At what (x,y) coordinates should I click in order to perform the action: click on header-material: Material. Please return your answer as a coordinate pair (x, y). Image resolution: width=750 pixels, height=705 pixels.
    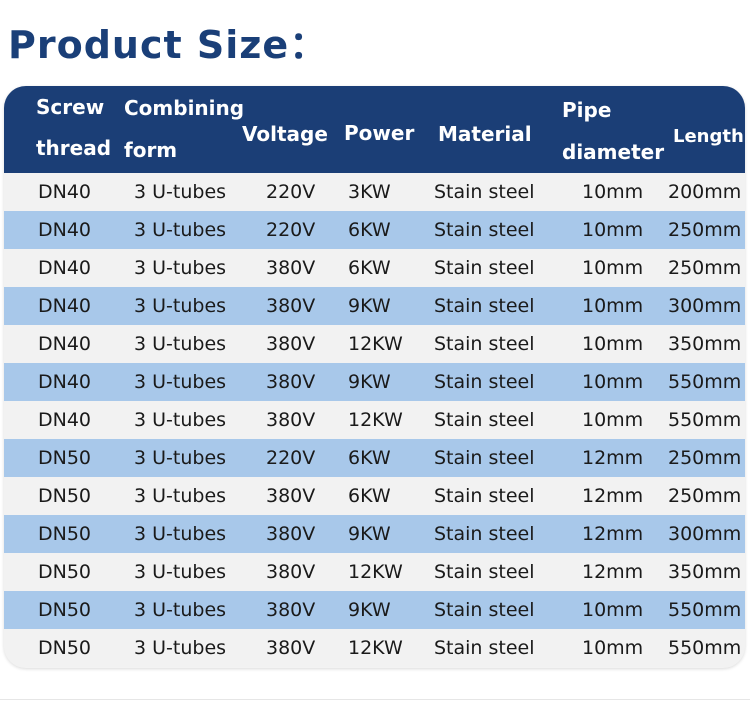
    Looking at the image, I should click on (485, 134).